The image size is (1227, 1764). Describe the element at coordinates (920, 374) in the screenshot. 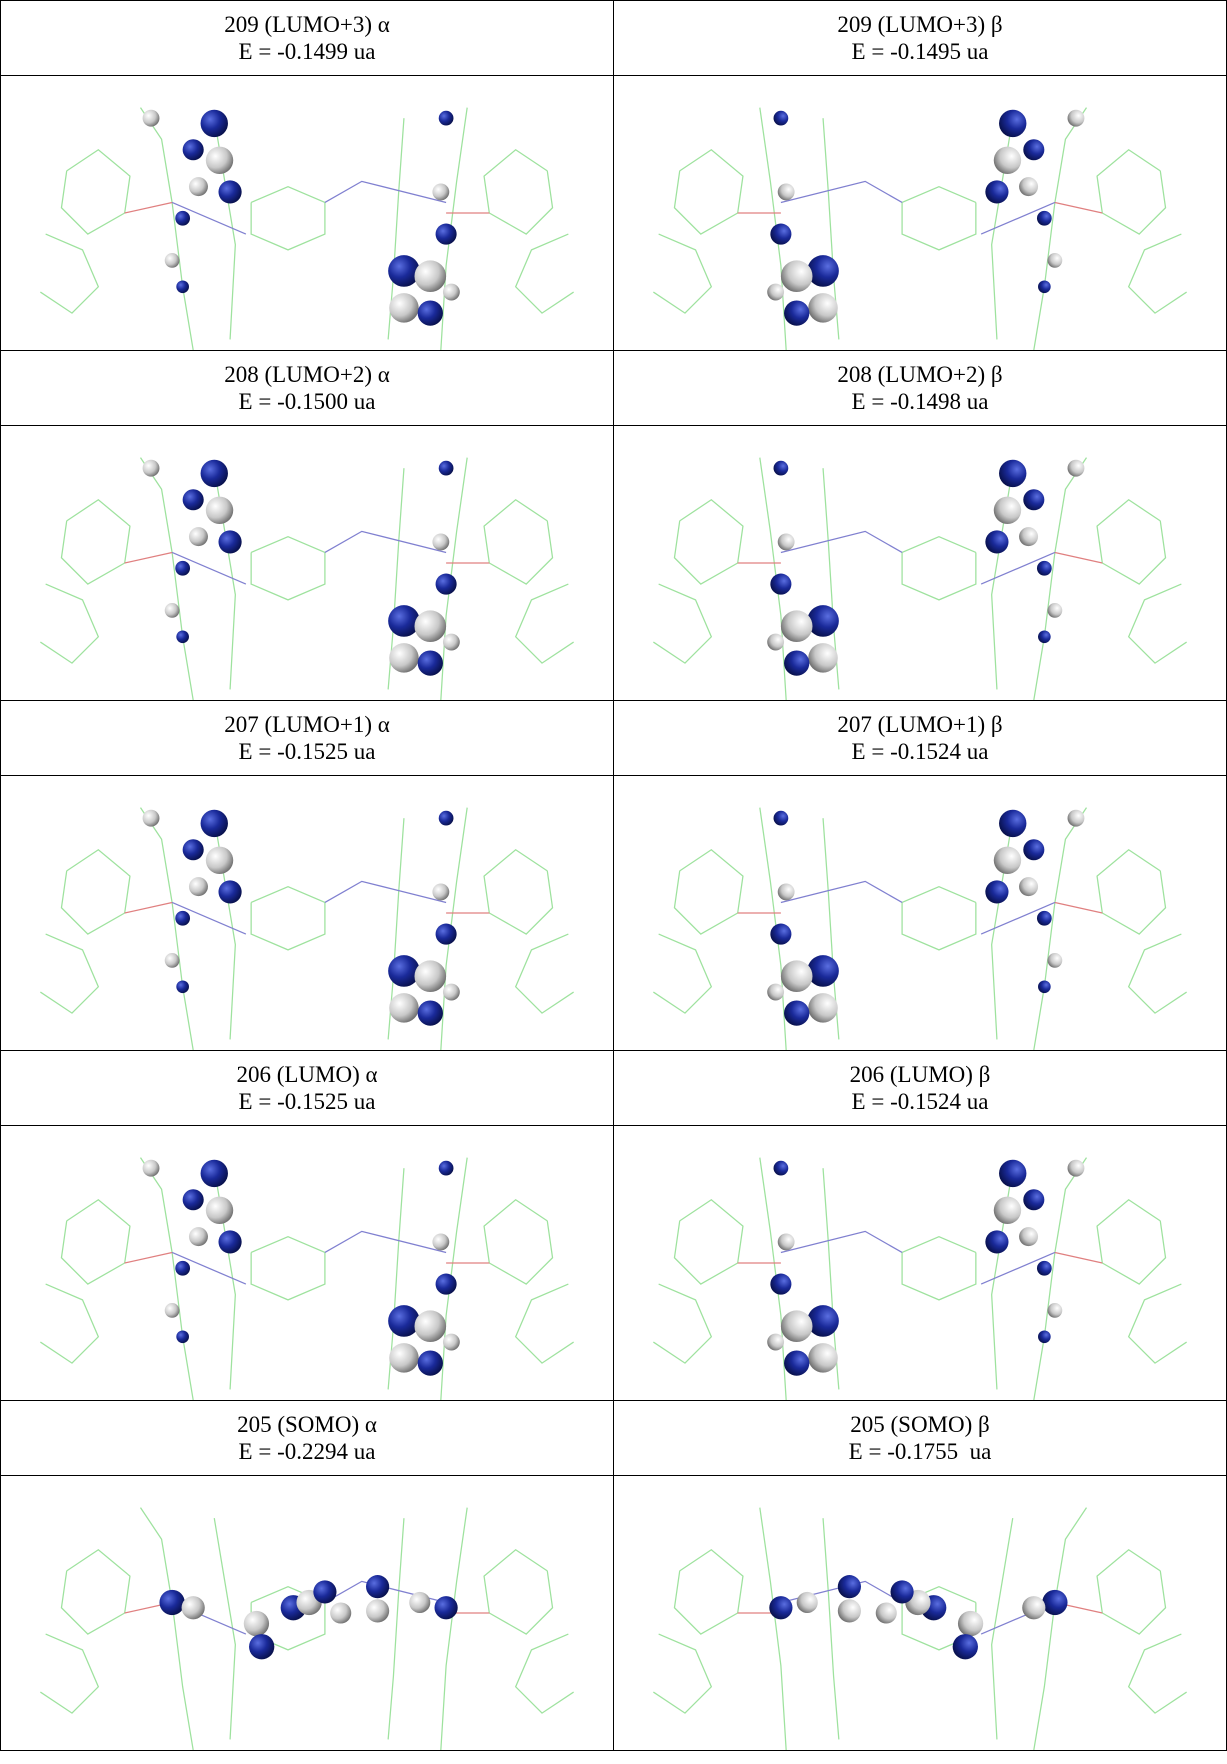

I see `orbital-label: 208 (LUMO+2) β` at that location.